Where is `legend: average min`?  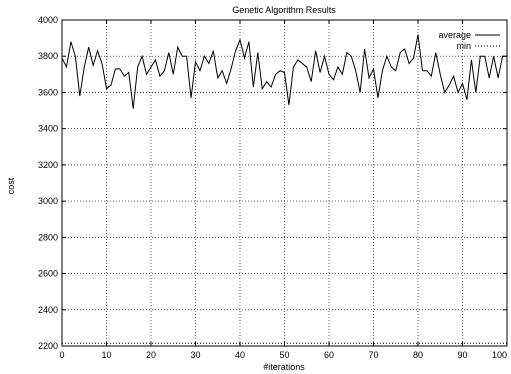
legend: average min is located at coordinates (469, 40).